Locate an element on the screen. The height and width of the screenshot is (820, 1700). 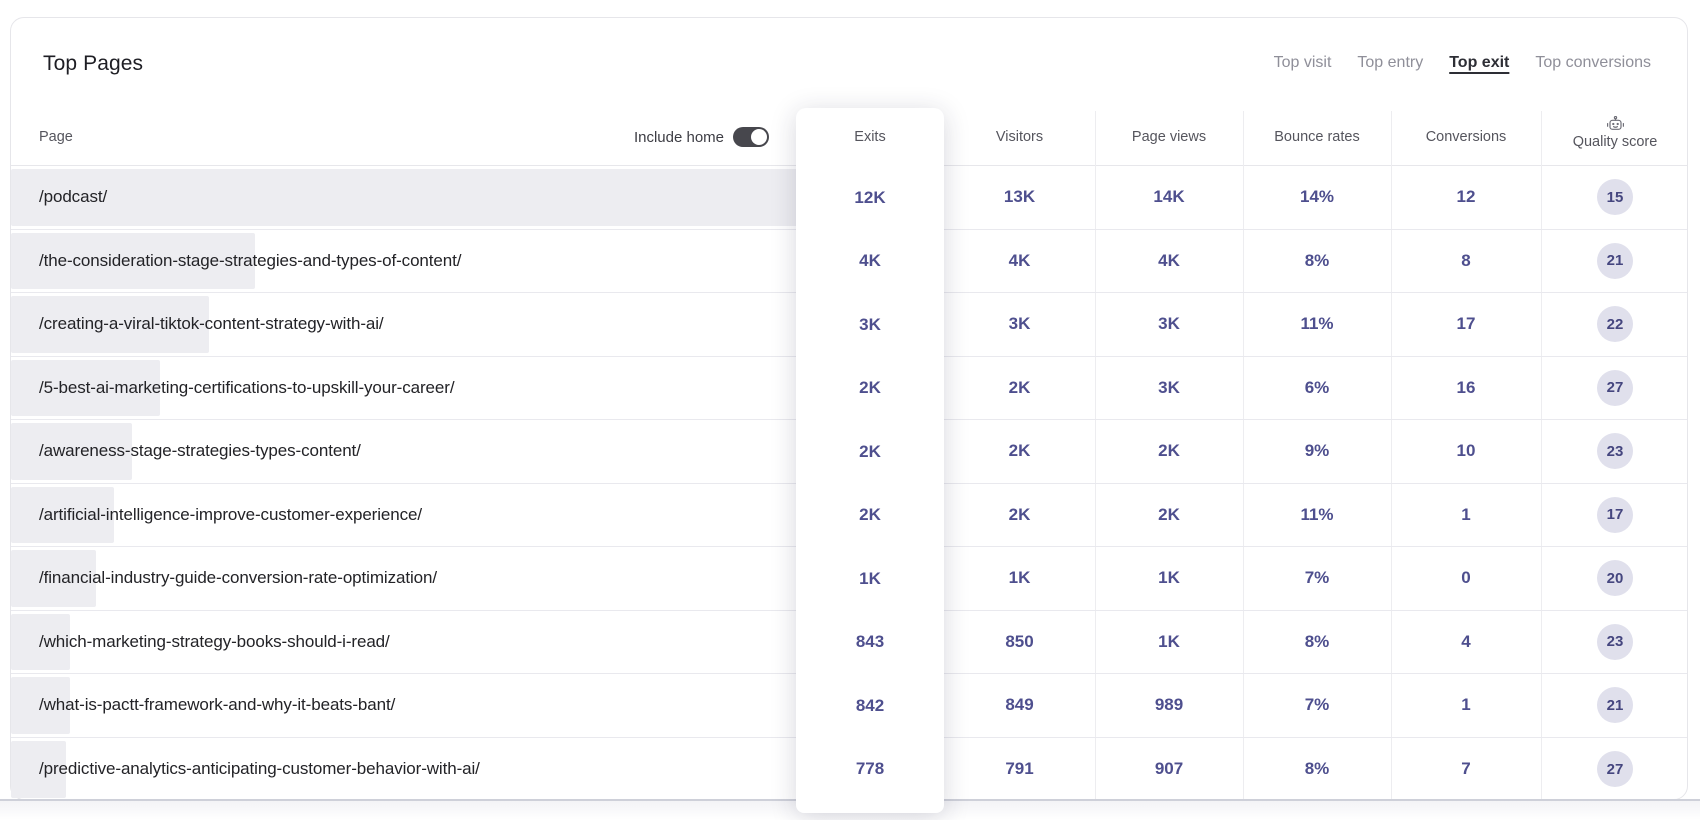
column-header-exits: Exits is located at coordinates (870, 137).